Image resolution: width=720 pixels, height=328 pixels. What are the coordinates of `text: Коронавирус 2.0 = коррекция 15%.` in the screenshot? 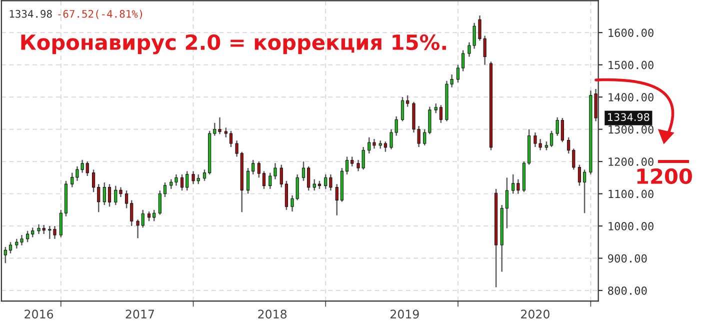 It's located at (233, 44).